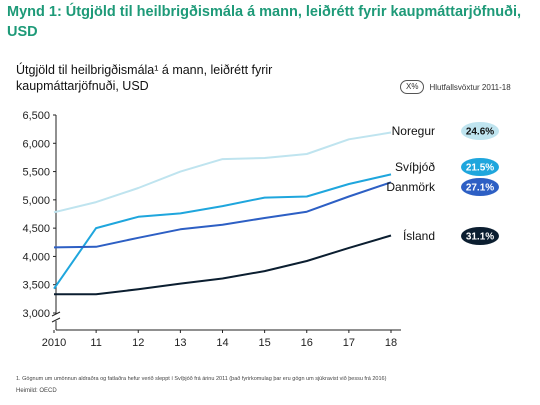  What do you see at coordinates (36, 144) in the screenshot?
I see `y-tick-label: 6,000` at bounding box center [36, 144].